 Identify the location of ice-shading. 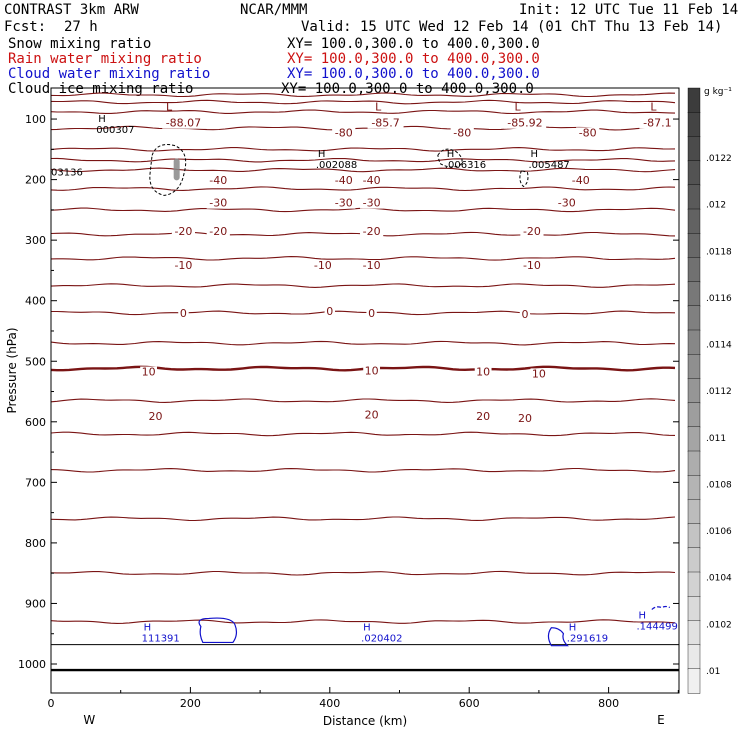
(176, 169).